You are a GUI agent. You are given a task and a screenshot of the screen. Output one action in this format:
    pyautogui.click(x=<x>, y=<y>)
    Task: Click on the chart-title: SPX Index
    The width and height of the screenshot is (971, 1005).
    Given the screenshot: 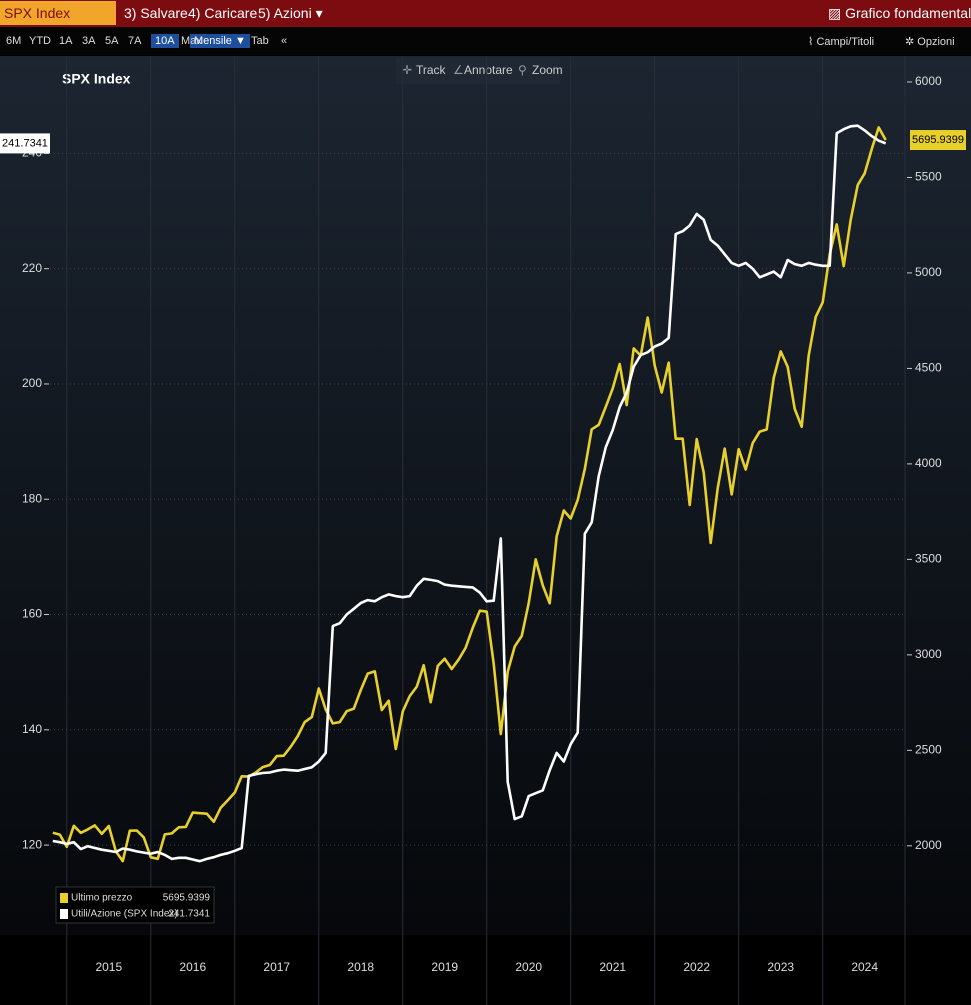 What is the action you would take?
    pyautogui.click(x=96, y=79)
    